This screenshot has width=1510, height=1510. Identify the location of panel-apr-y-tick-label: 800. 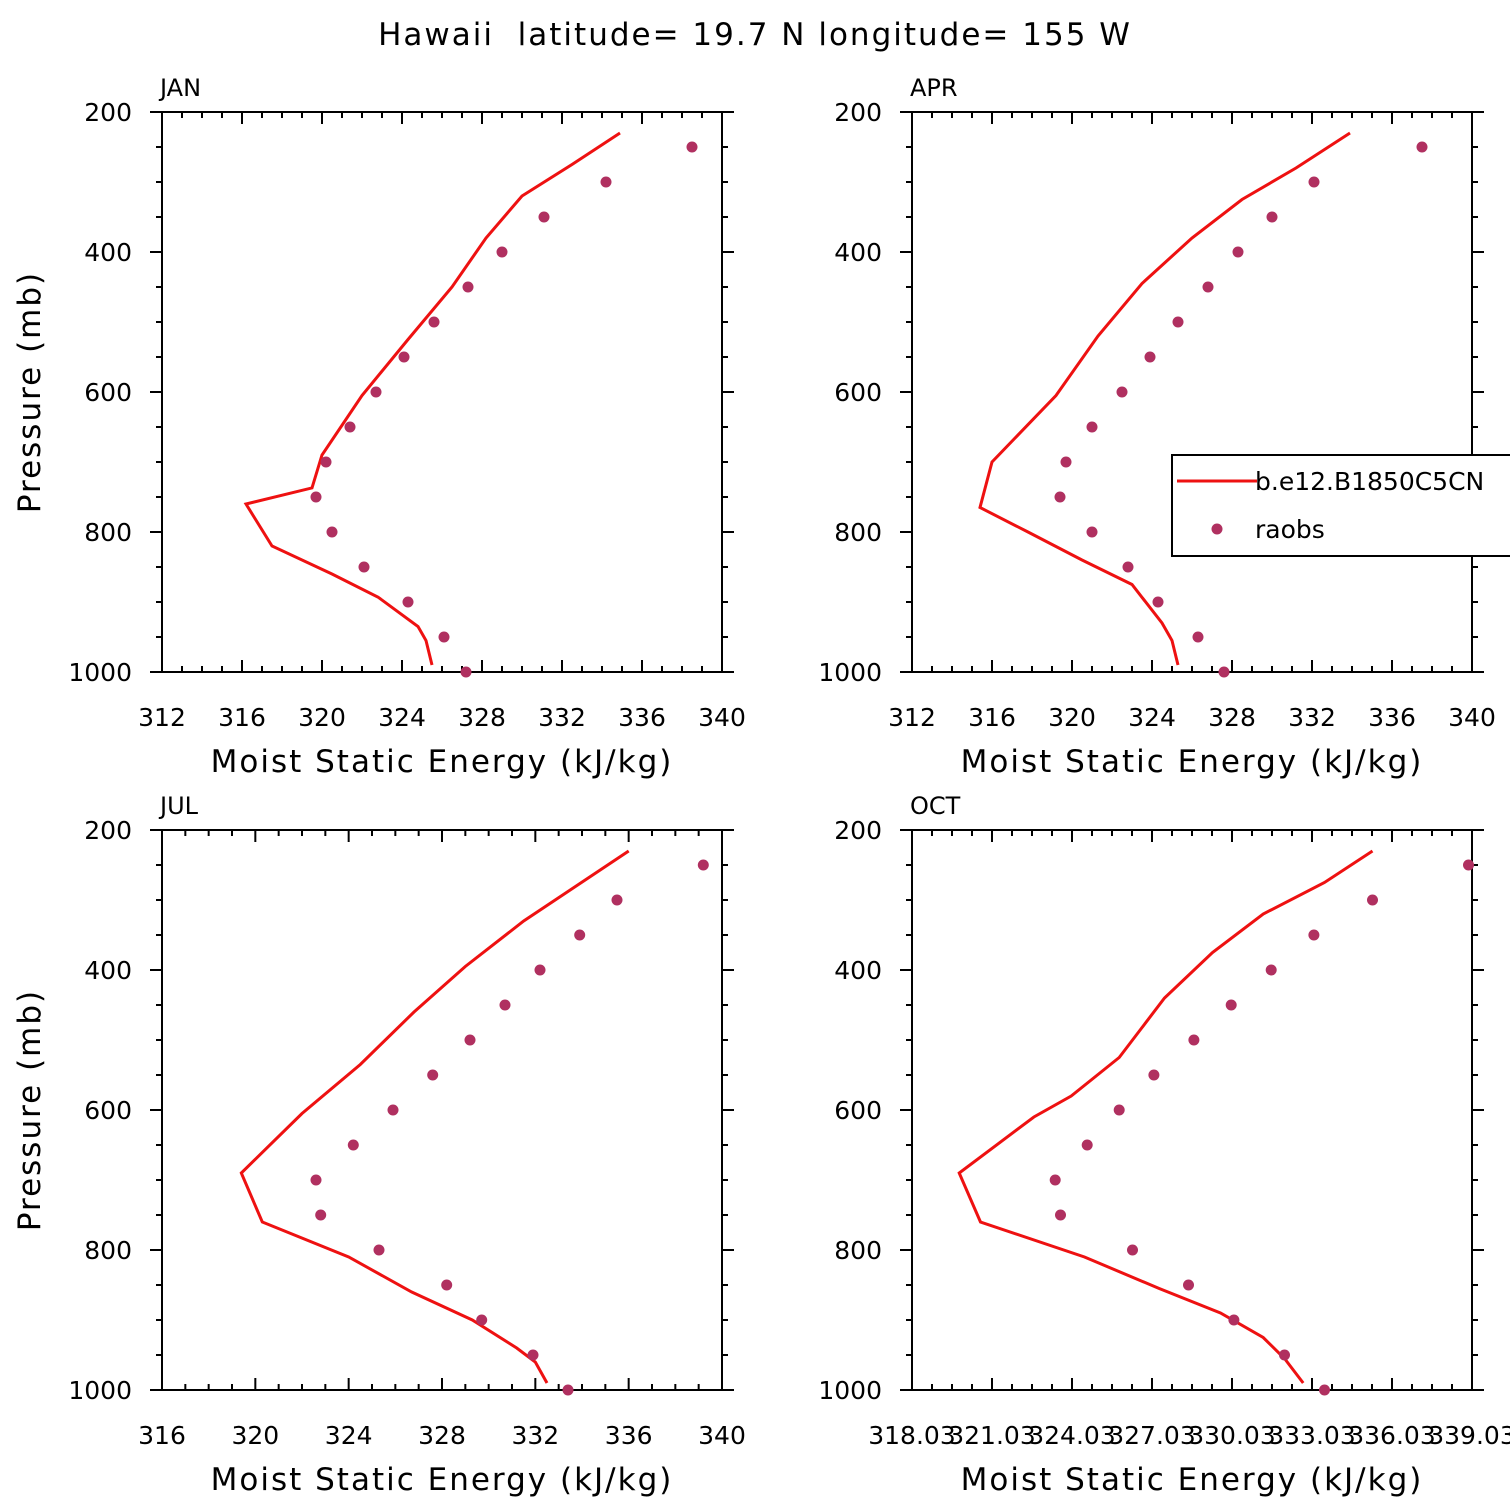
(858, 532).